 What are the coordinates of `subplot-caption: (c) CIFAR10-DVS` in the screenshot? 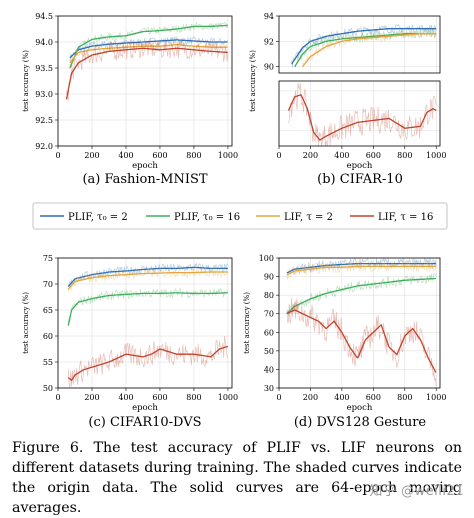 It's located at (144, 422).